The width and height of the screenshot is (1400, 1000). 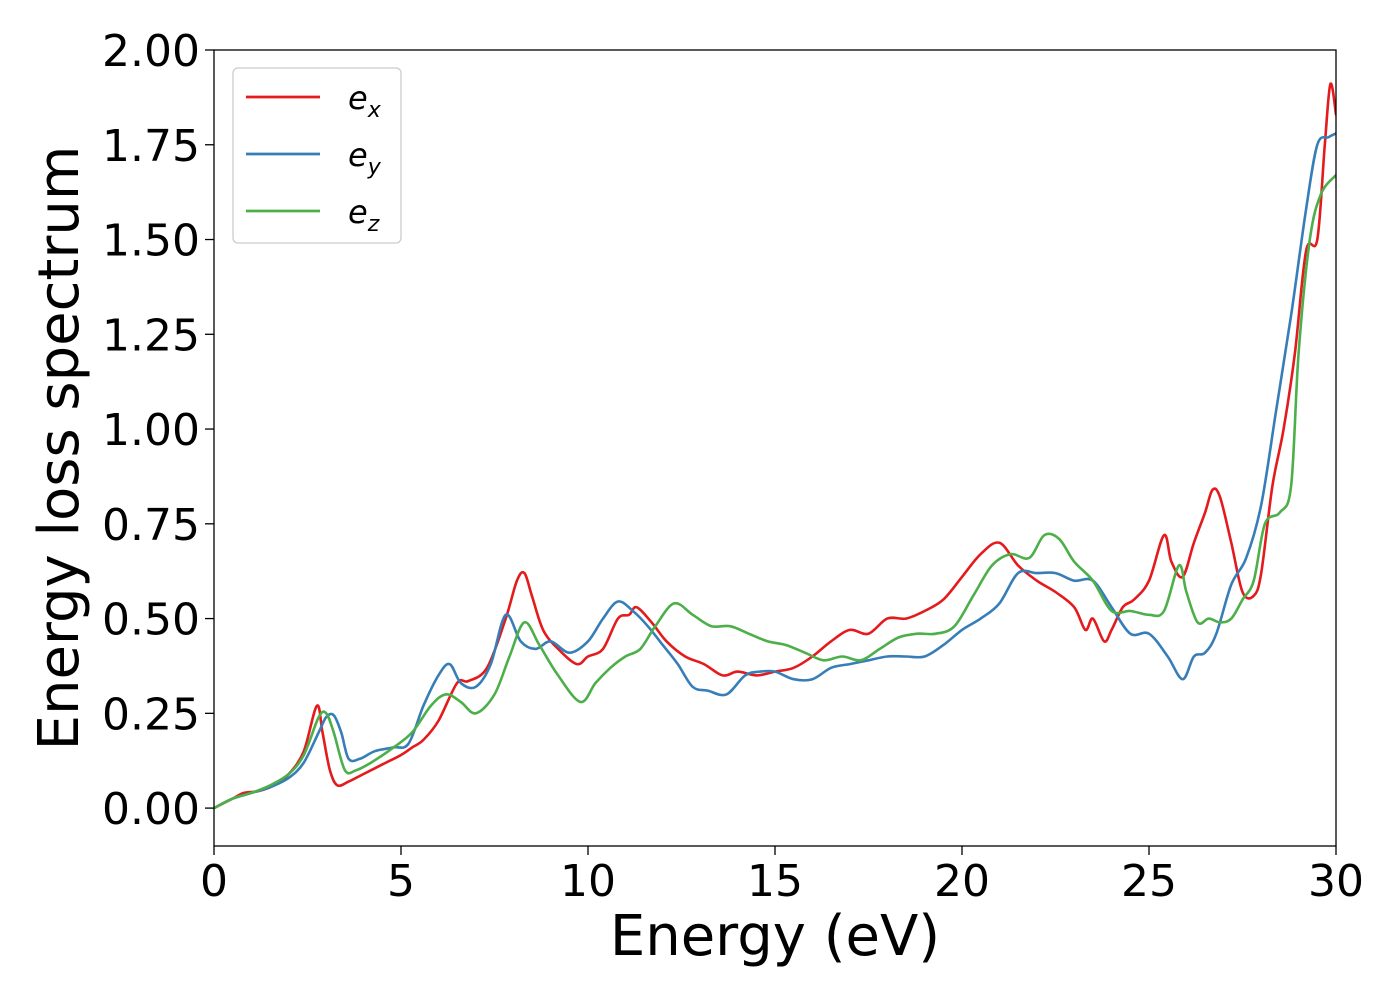 I want to click on y-tick-label: 0.75, so click(x=151, y=525).